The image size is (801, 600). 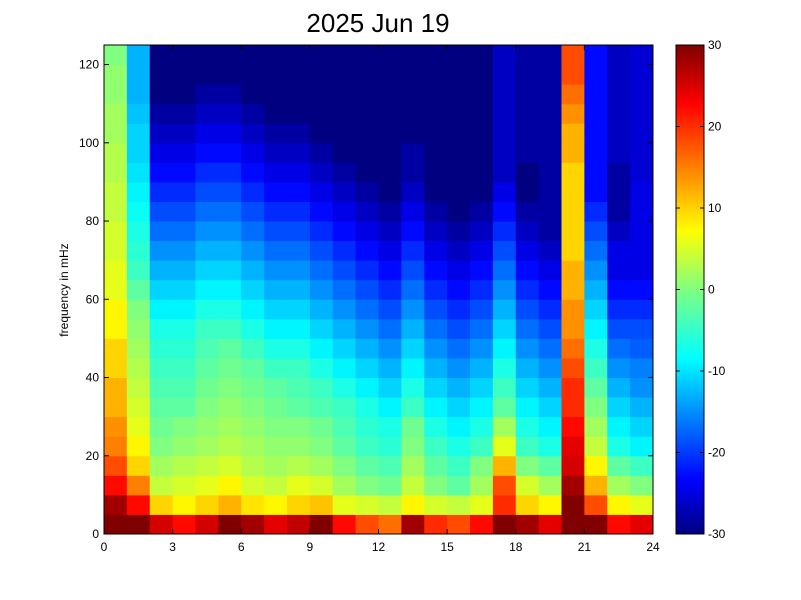 What do you see at coordinates (377, 23) in the screenshot?
I see `chart-title: 2025 Jun 19` at bounding box center [377, 23].